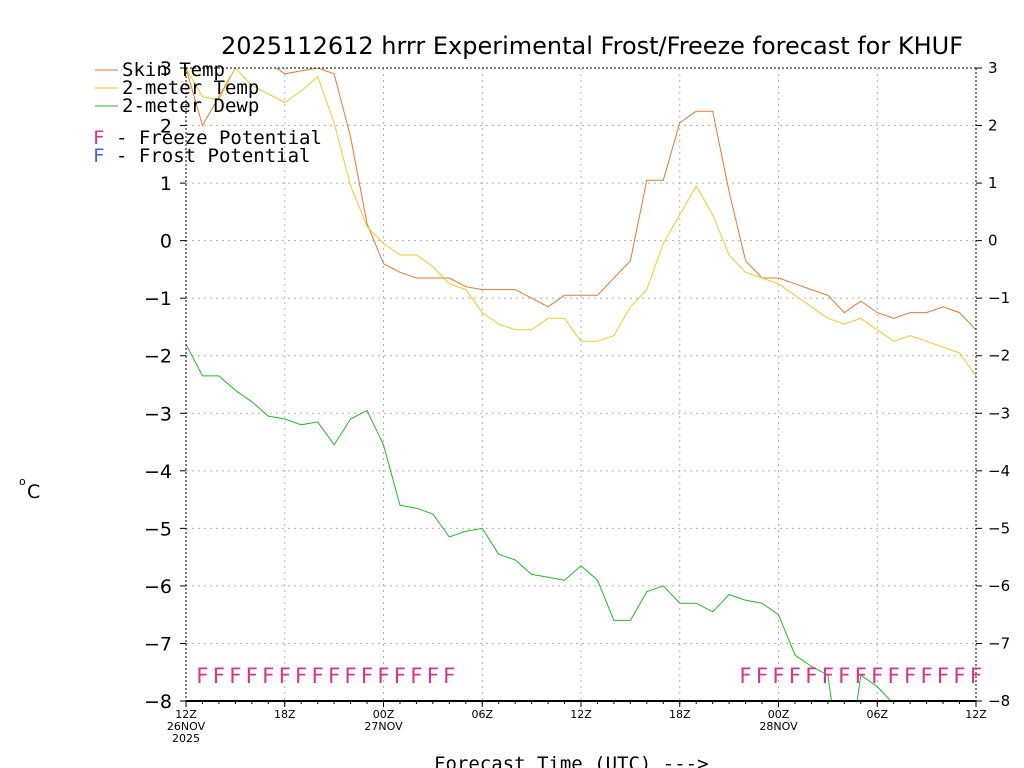 The width and height of the screenshot is (1024, 768). I want to click on legend-label-freeze: - Freeze Potential, so click(219, 138).